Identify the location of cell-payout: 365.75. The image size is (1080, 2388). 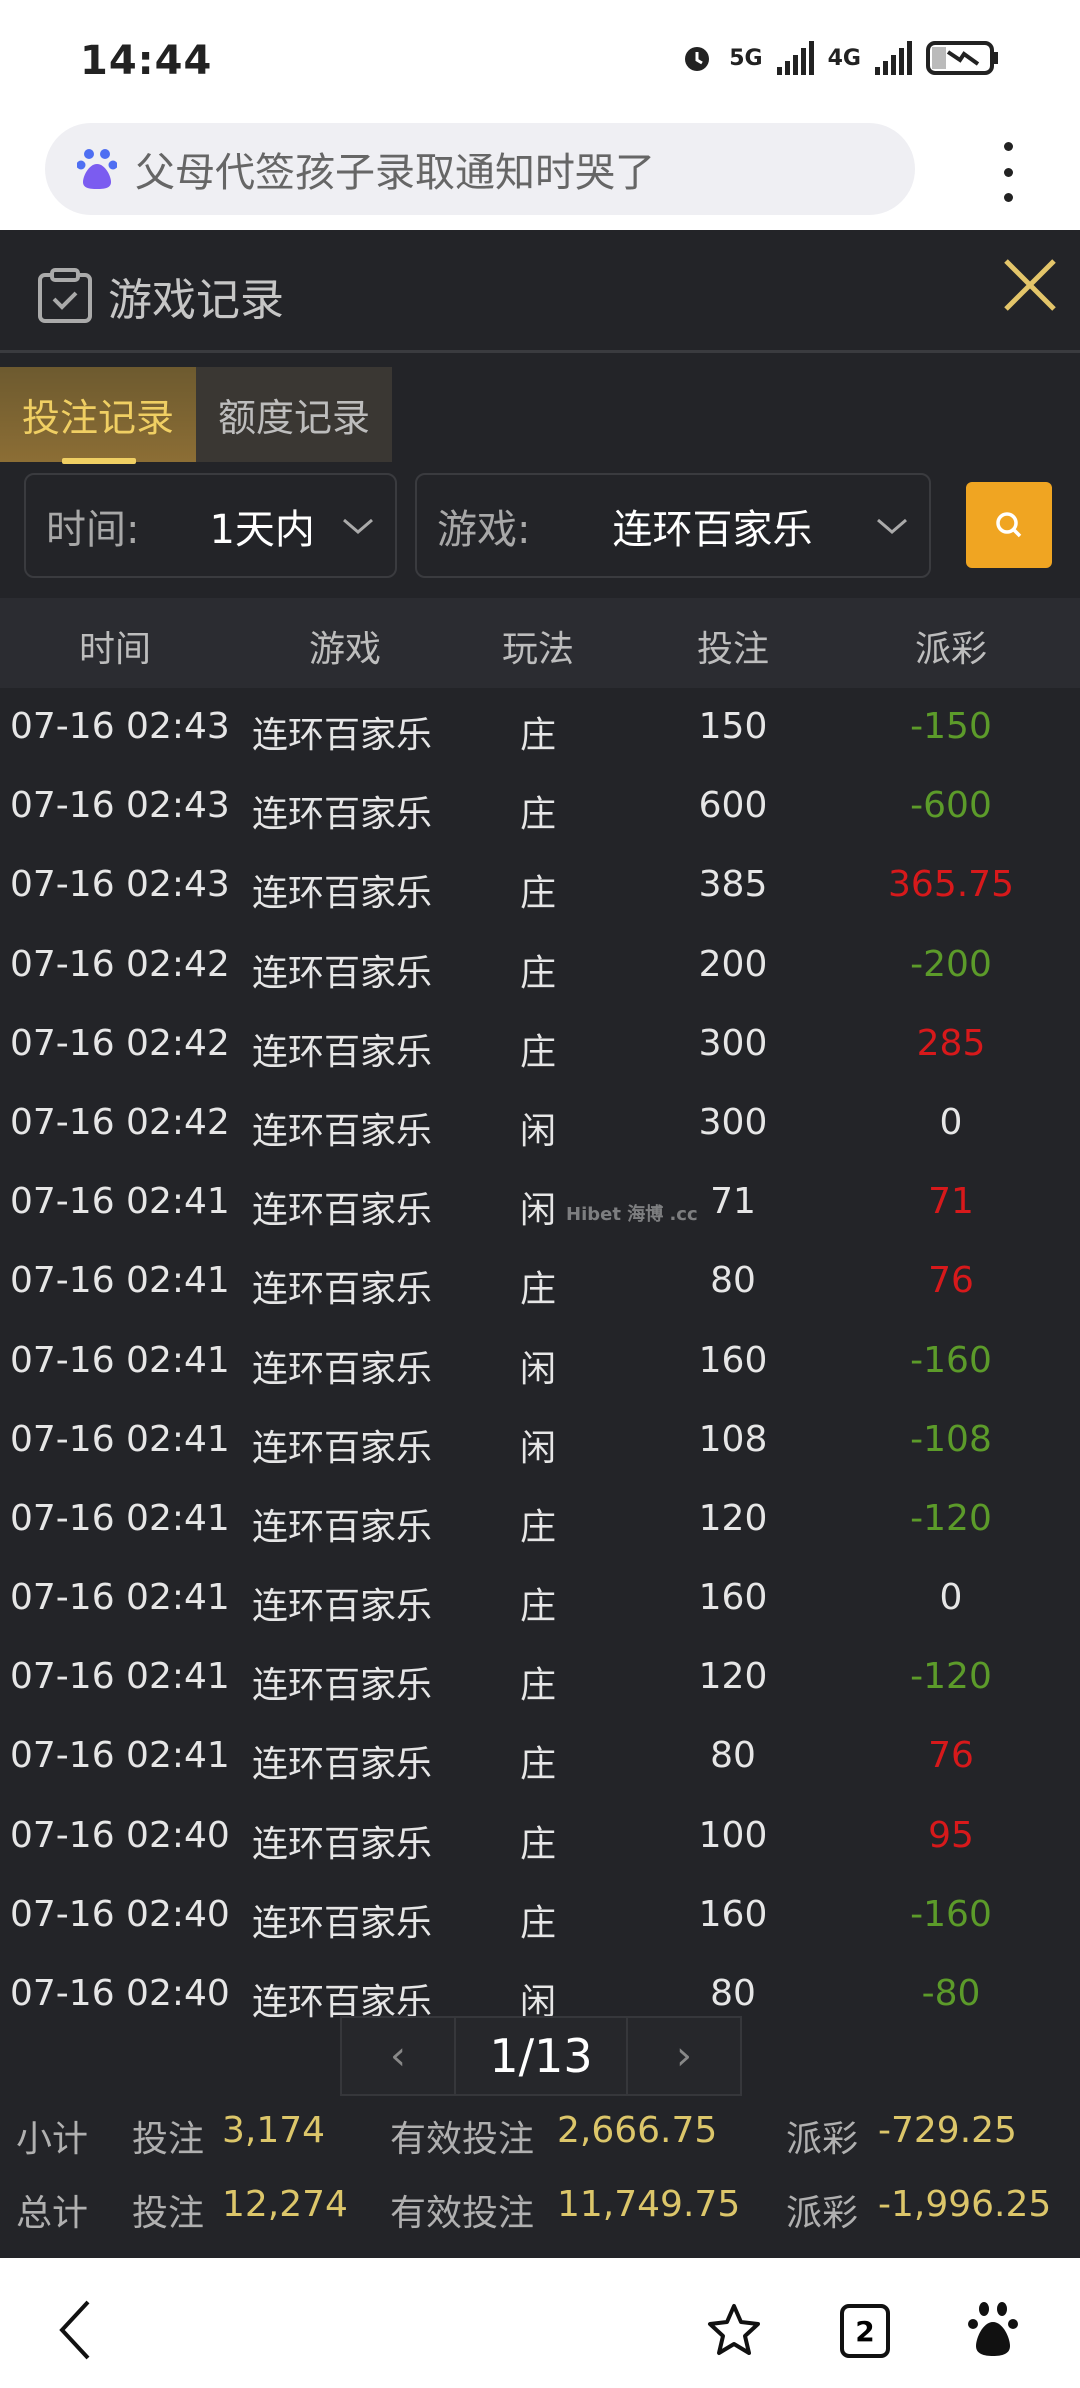
(951, 885).